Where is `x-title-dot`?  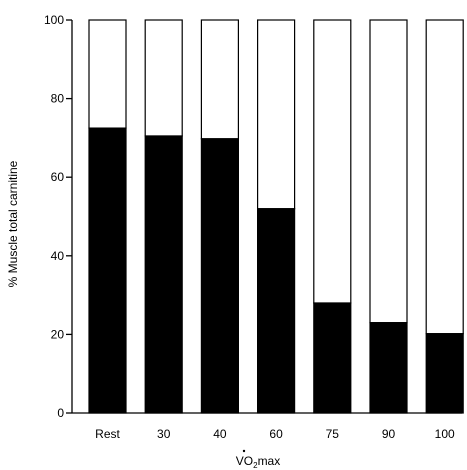
x-title-dot is located at coordinates (244, 451).